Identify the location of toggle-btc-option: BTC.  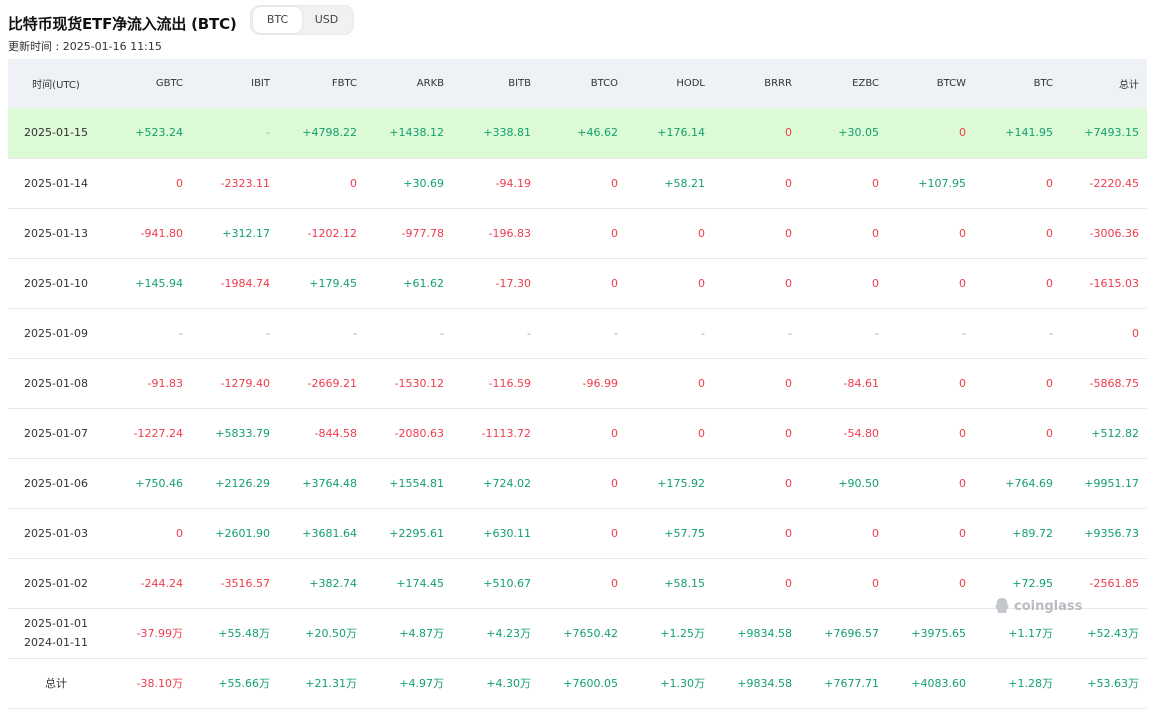
(277, 20).